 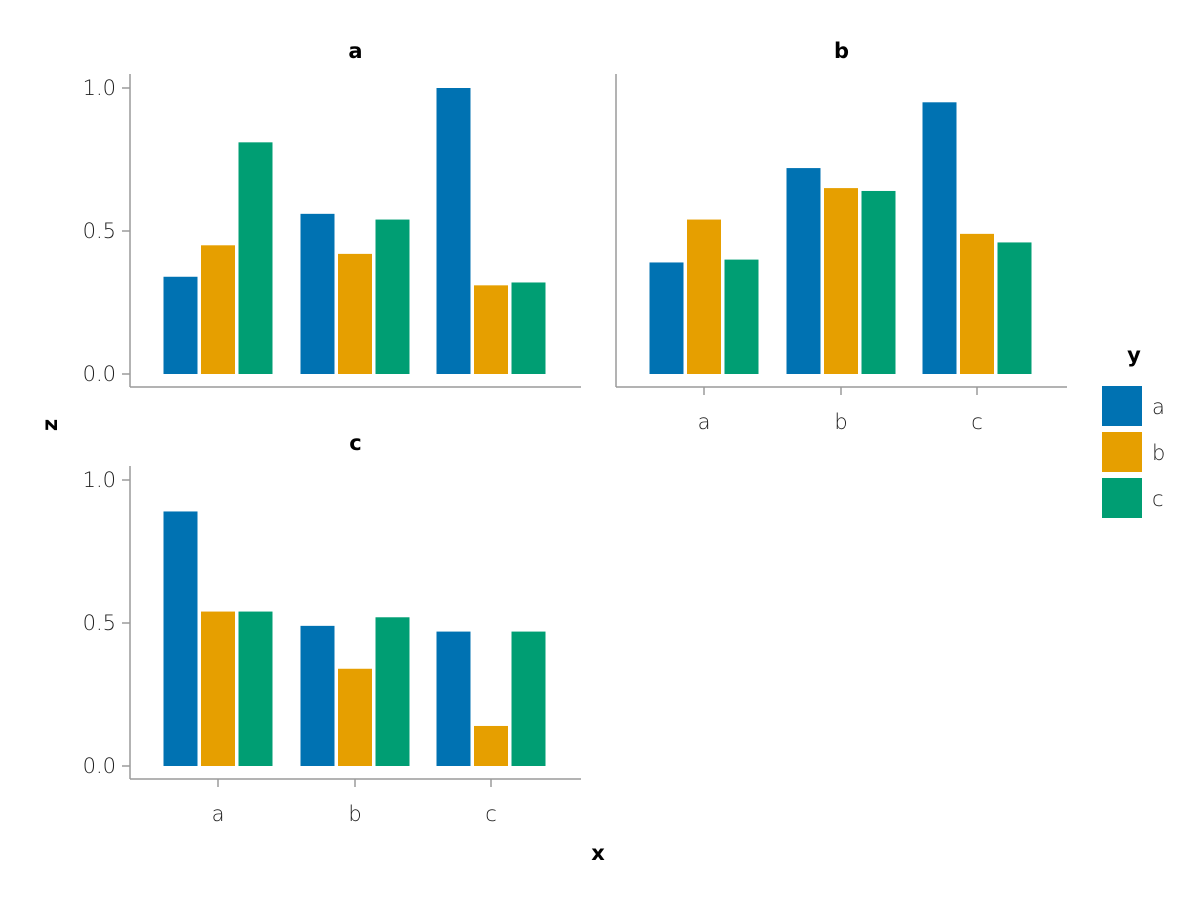 I want to click on bar-c-c-b, so click(x=491, y=745).